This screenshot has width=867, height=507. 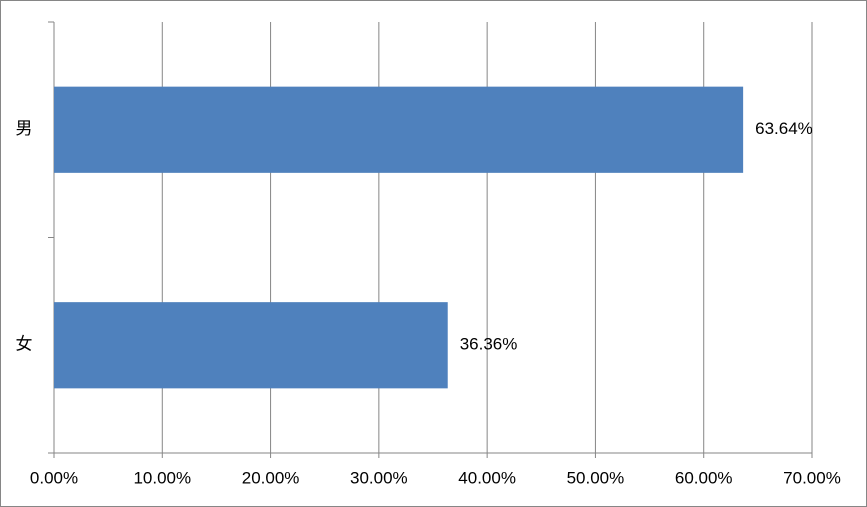 What do you see at coordinates (54, 477) in the screenshot?
I see `x-tick-label: 0.00%` at bounding box center [54, 477].